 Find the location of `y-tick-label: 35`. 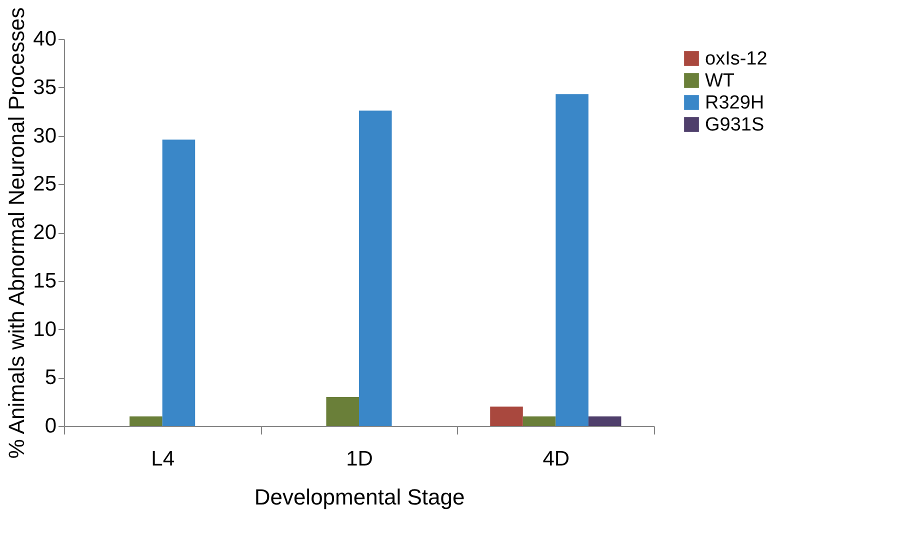

y-tick-label: 35 is located at coordinates (44, 87).